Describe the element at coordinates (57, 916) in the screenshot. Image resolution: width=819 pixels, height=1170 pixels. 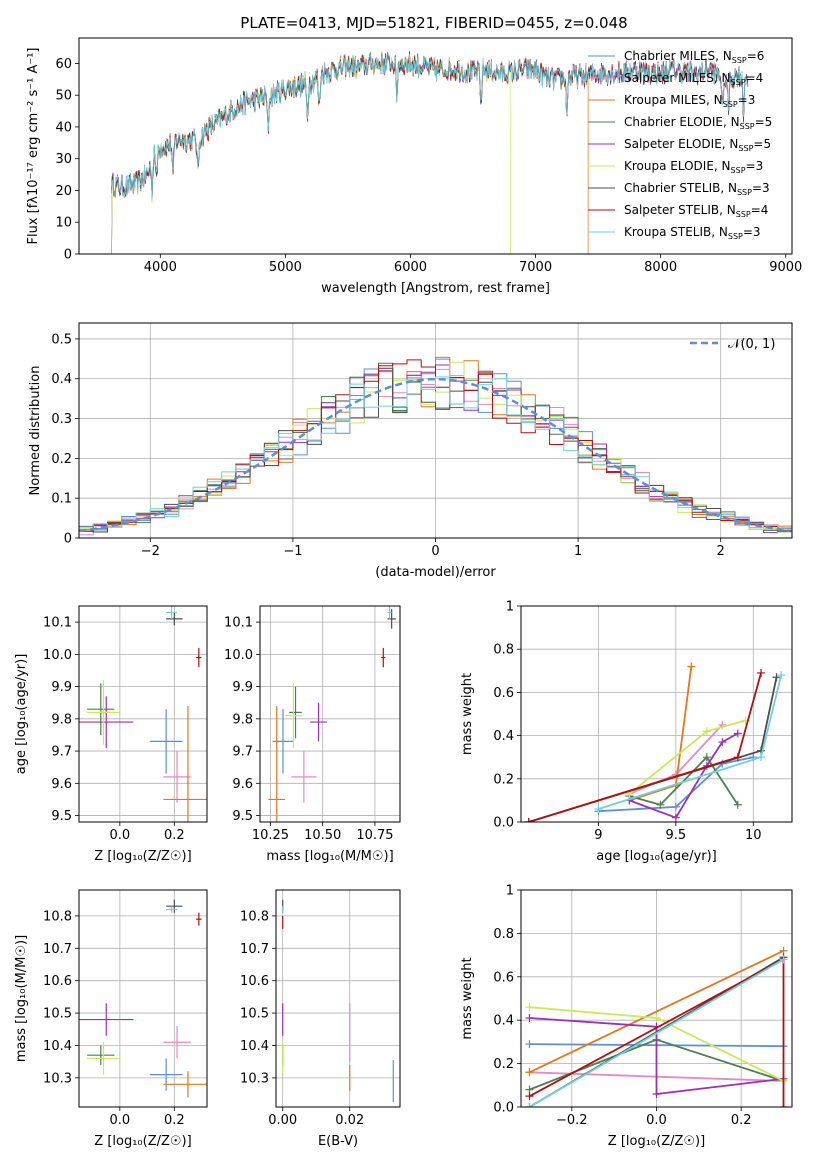
I see `y-tick-label: 10.8` at that location.